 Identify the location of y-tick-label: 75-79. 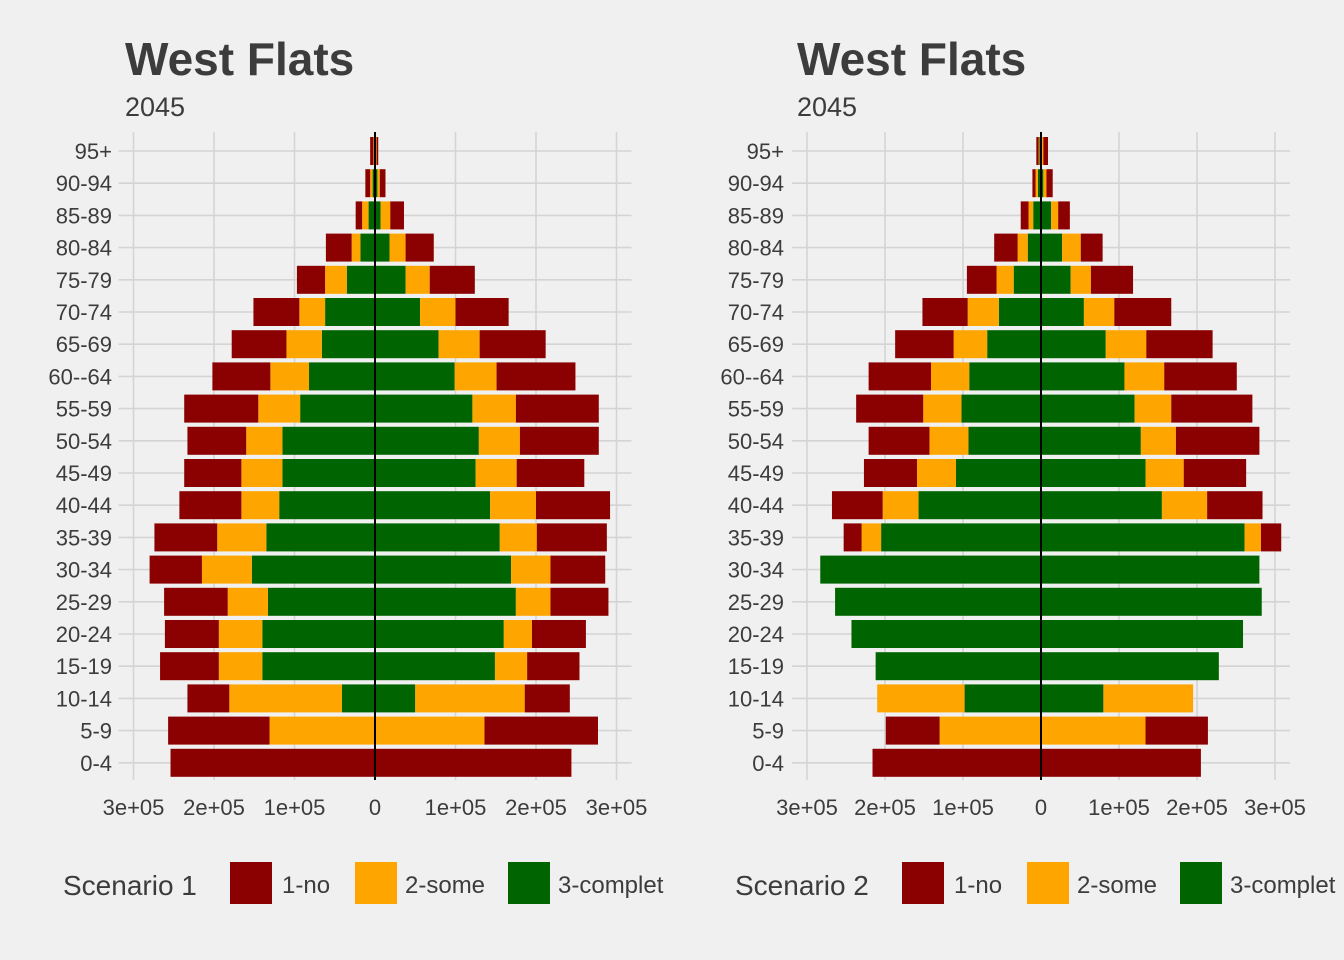
(84, 280).